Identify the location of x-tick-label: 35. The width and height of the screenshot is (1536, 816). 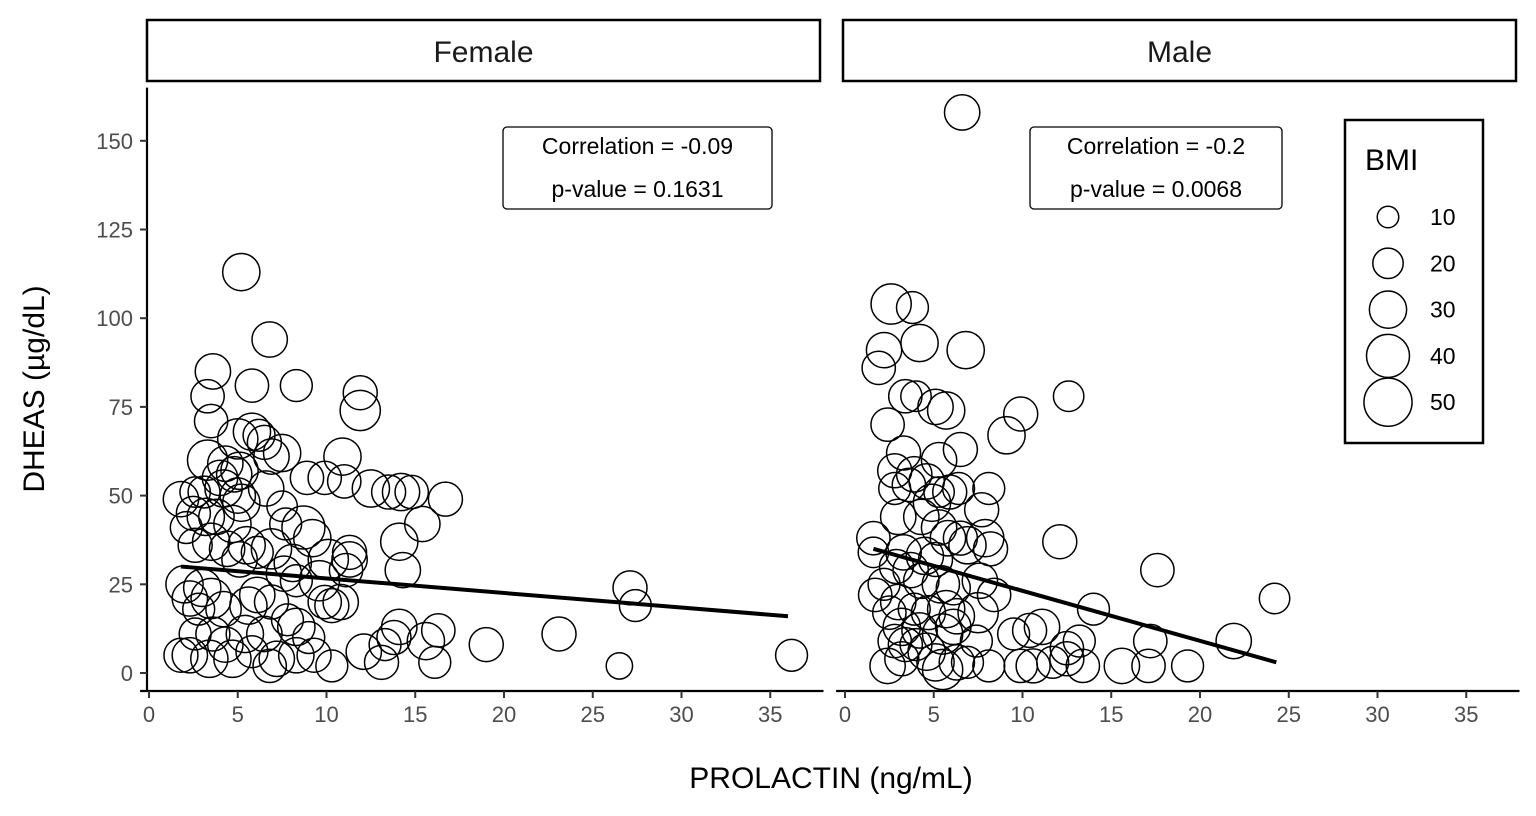
(1466, 714).